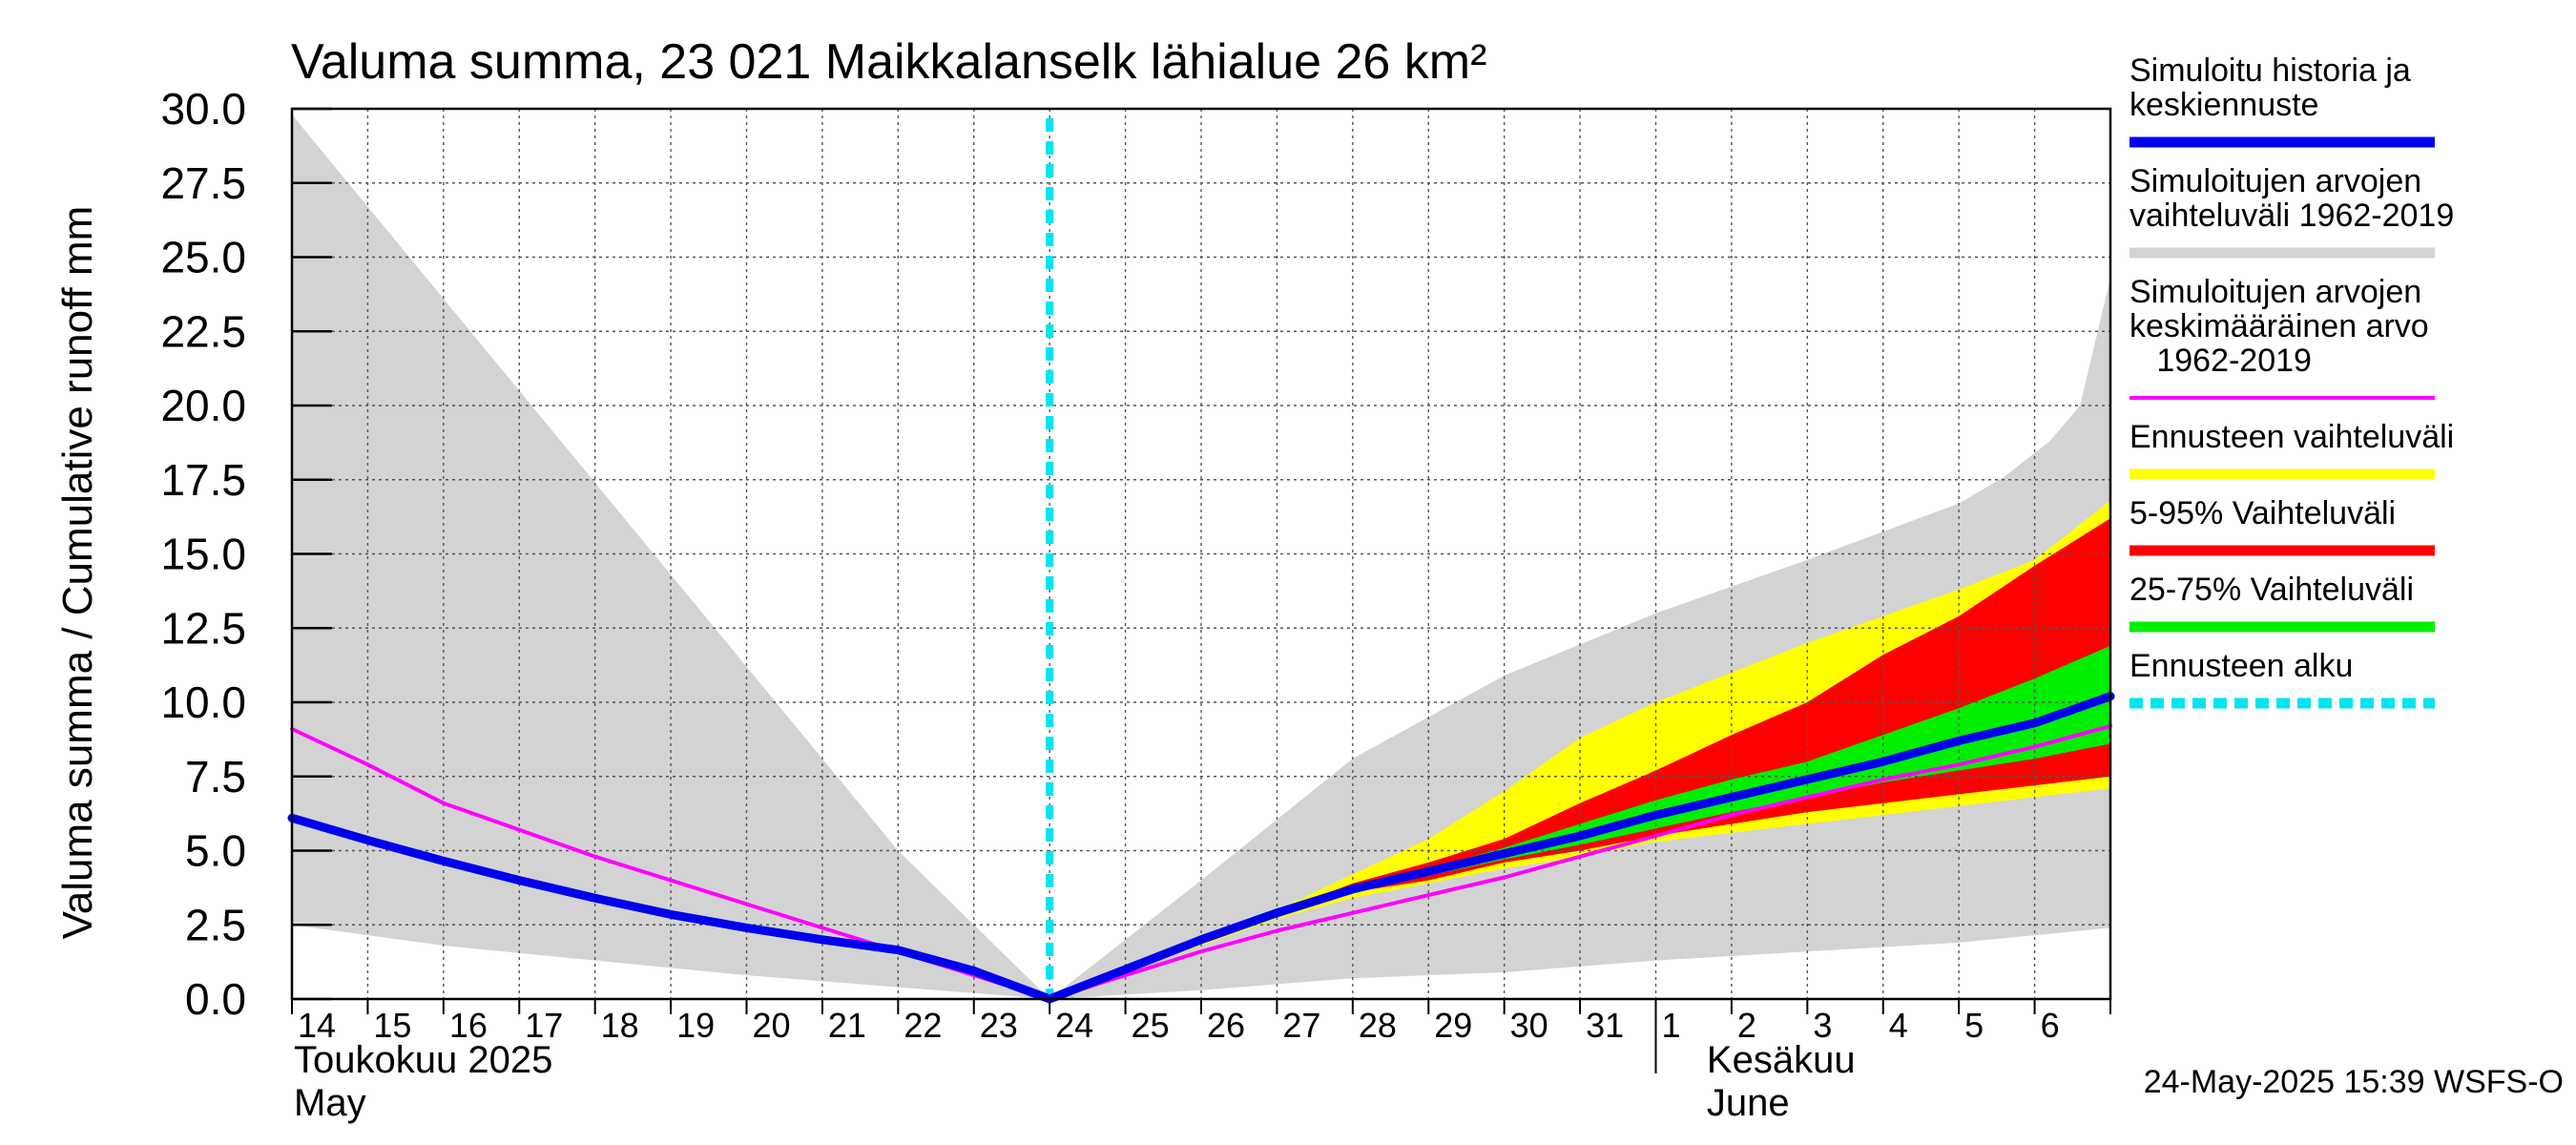 The width and height of the screenshot is (2576, 1145). What do you see at coordinates (1378, 1025) in the screenshot?
I see `x-tick-label: 28` at bounding box center [1378, 1025].